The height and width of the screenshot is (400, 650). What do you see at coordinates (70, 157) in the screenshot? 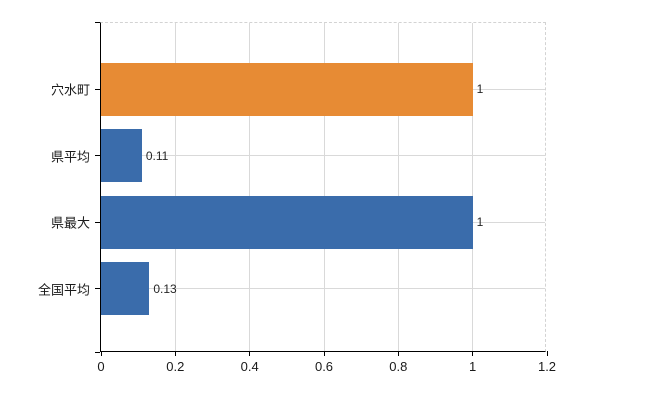
I see `category-label: 県平均` at bounding box center [70, 157].